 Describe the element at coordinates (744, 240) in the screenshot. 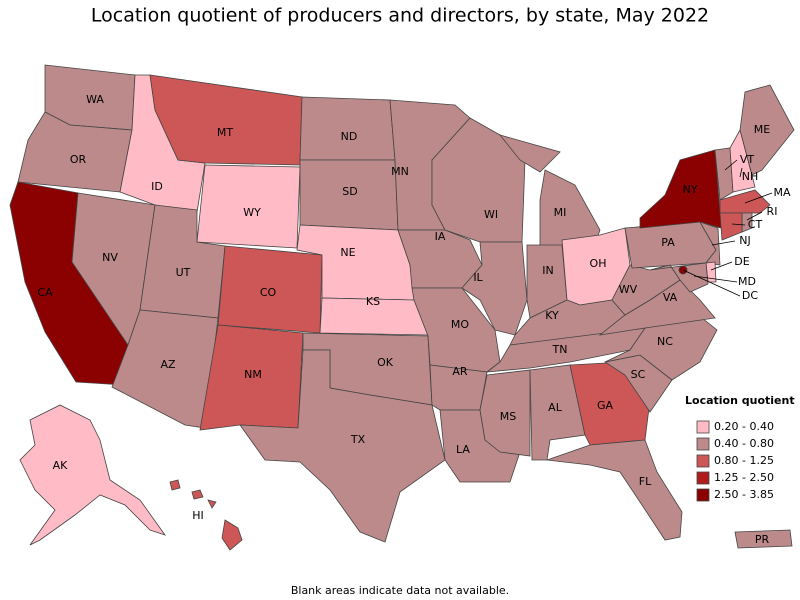

I see `state-label: NJ` at that location.